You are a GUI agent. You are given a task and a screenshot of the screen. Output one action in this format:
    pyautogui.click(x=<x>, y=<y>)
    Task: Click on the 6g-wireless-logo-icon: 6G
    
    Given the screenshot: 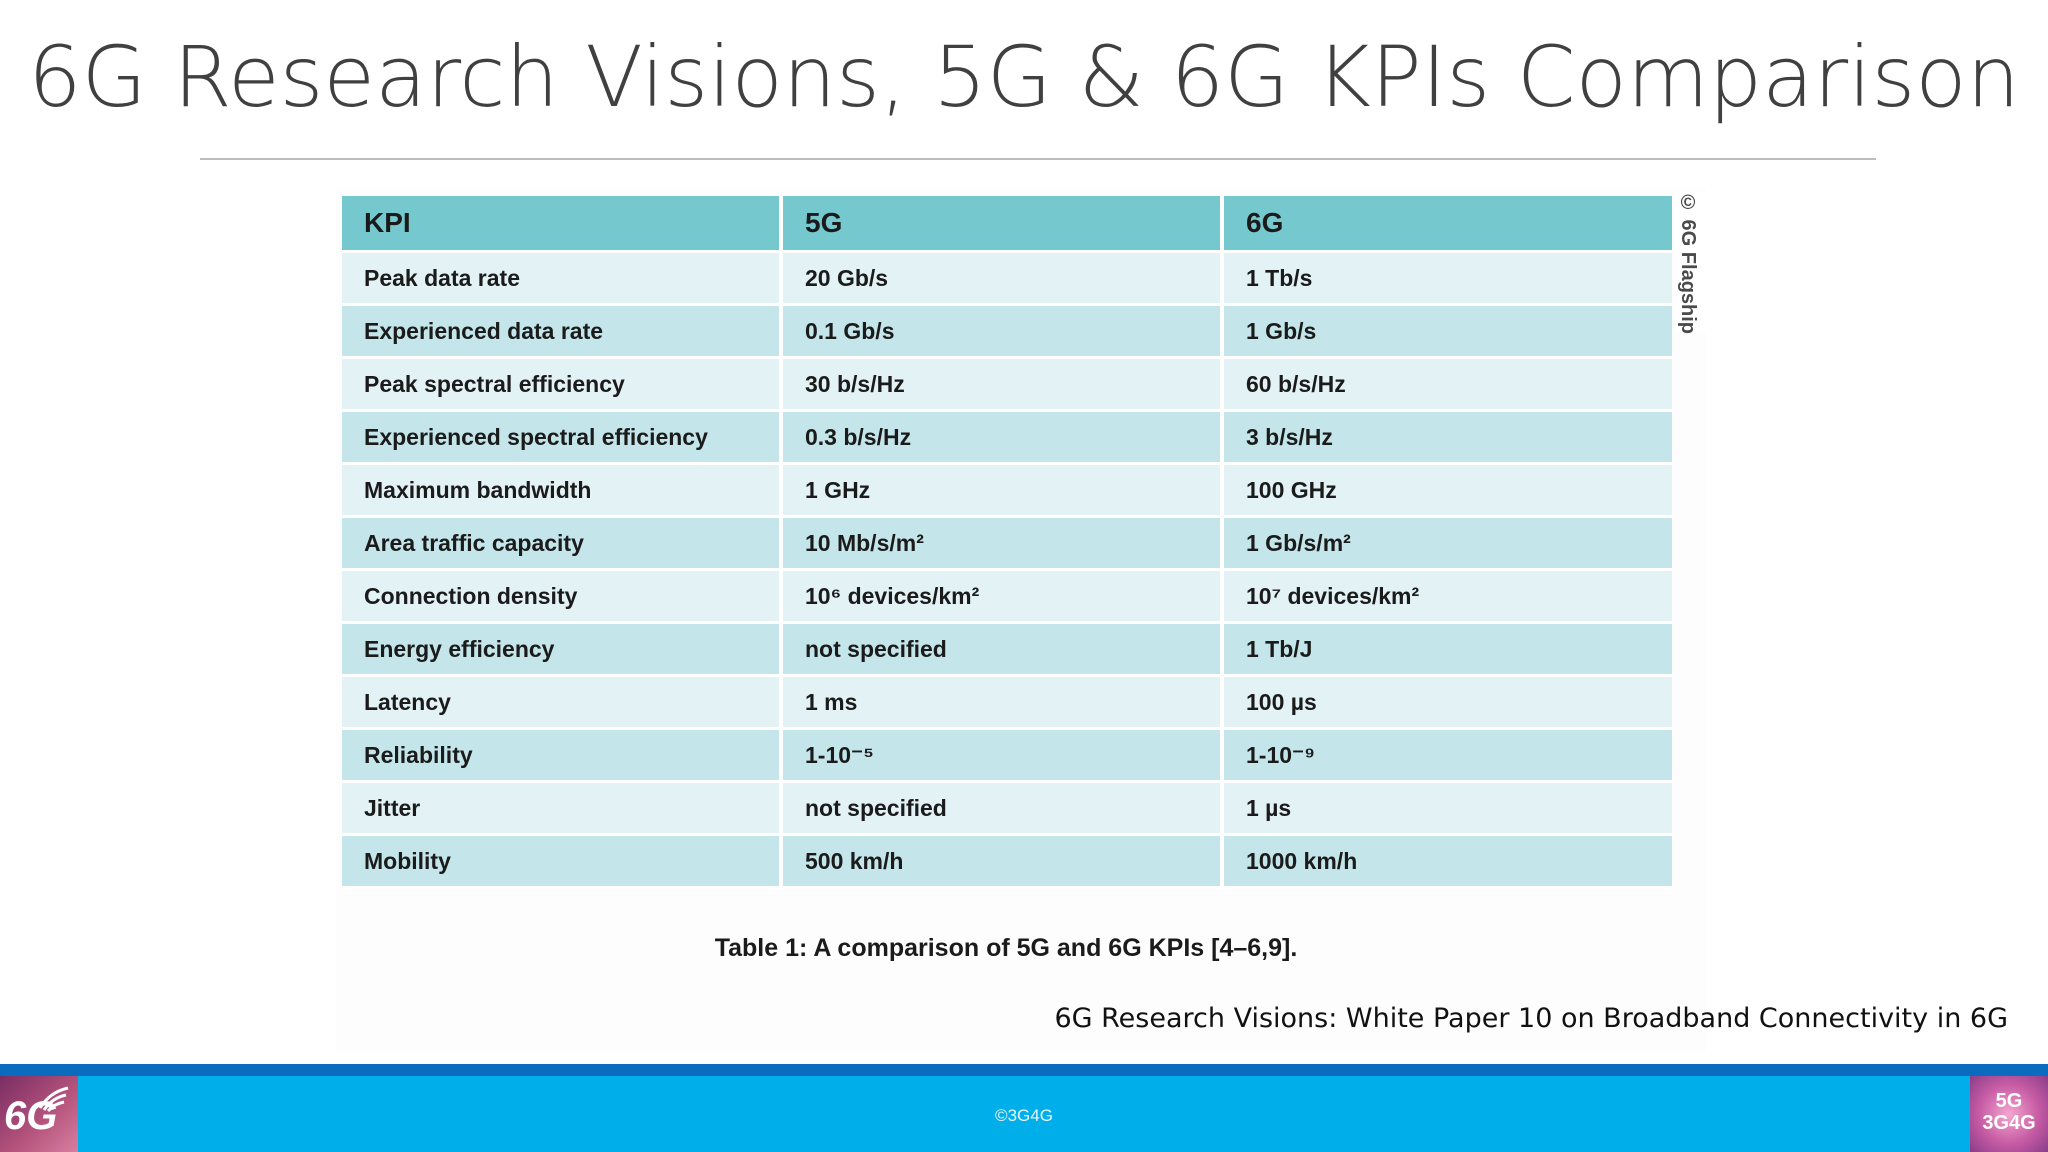 What is the action you would take?
    pyautogui.click(x=39, y=1114)
    